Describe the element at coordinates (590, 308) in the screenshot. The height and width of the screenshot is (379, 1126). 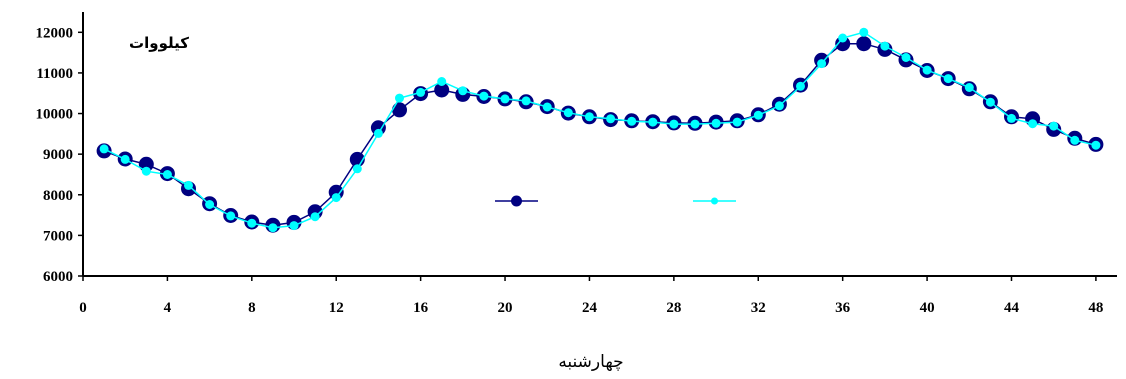
I see `x-tick-label: 24` at that location.